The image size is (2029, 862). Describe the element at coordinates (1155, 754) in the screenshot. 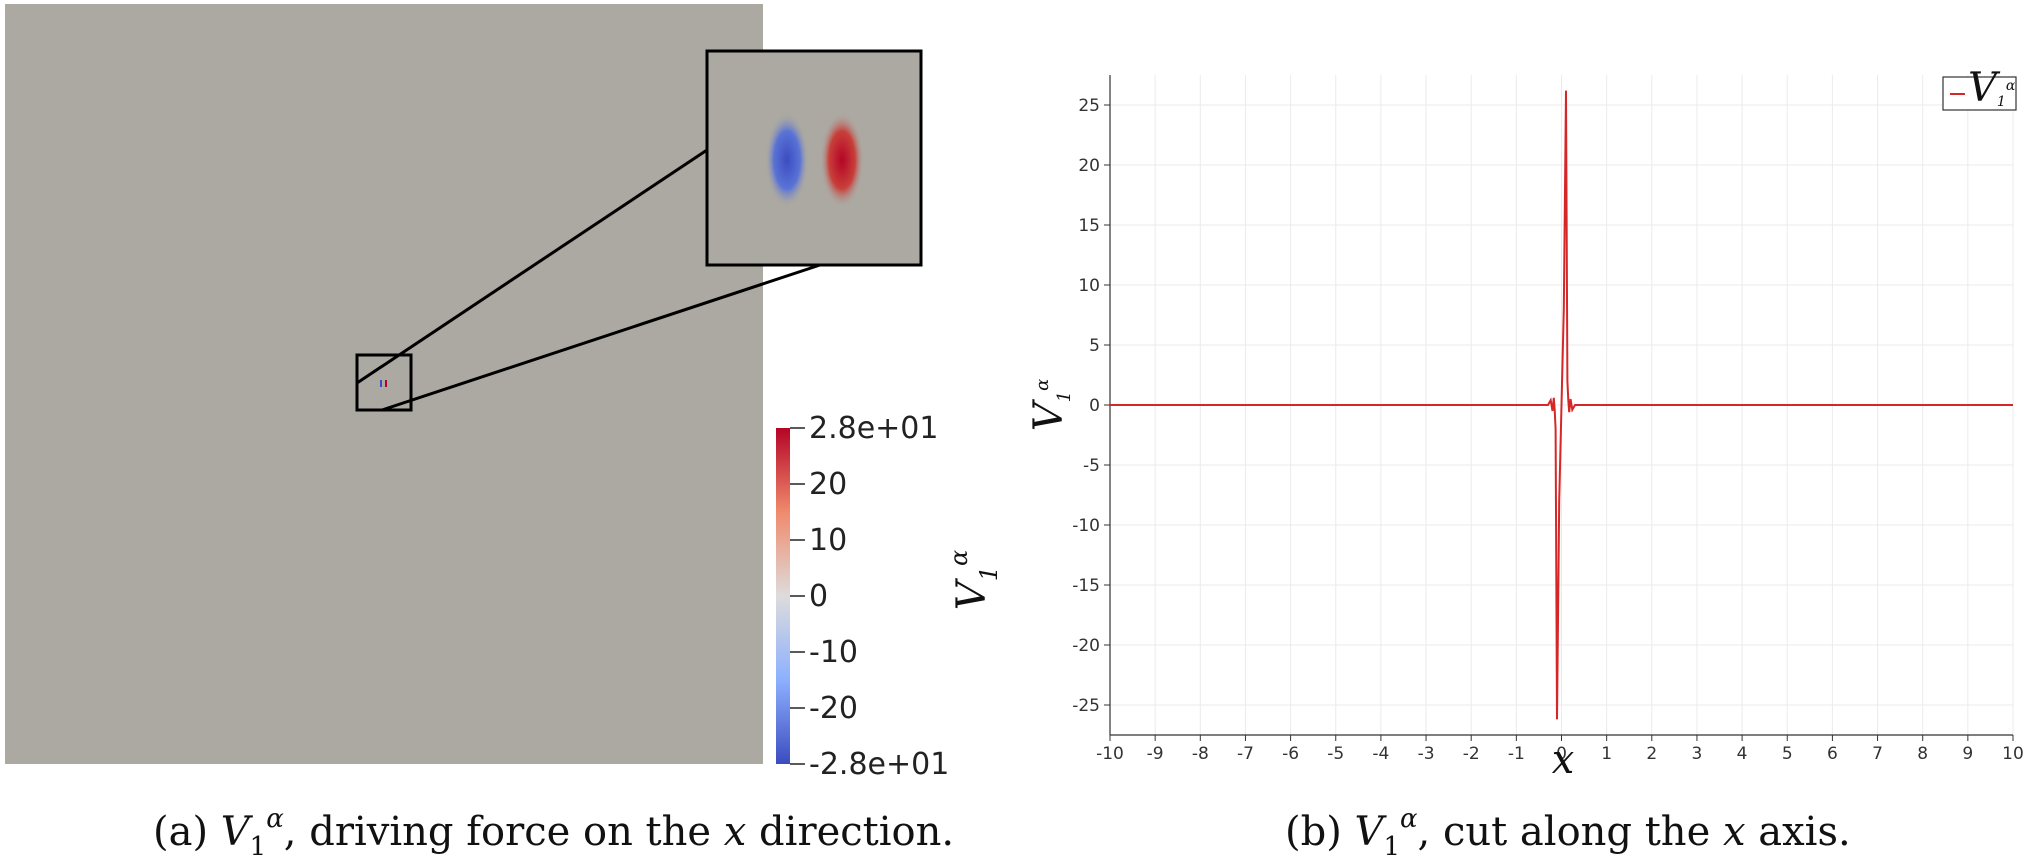

I see `x-tick-label: -9` at that location.